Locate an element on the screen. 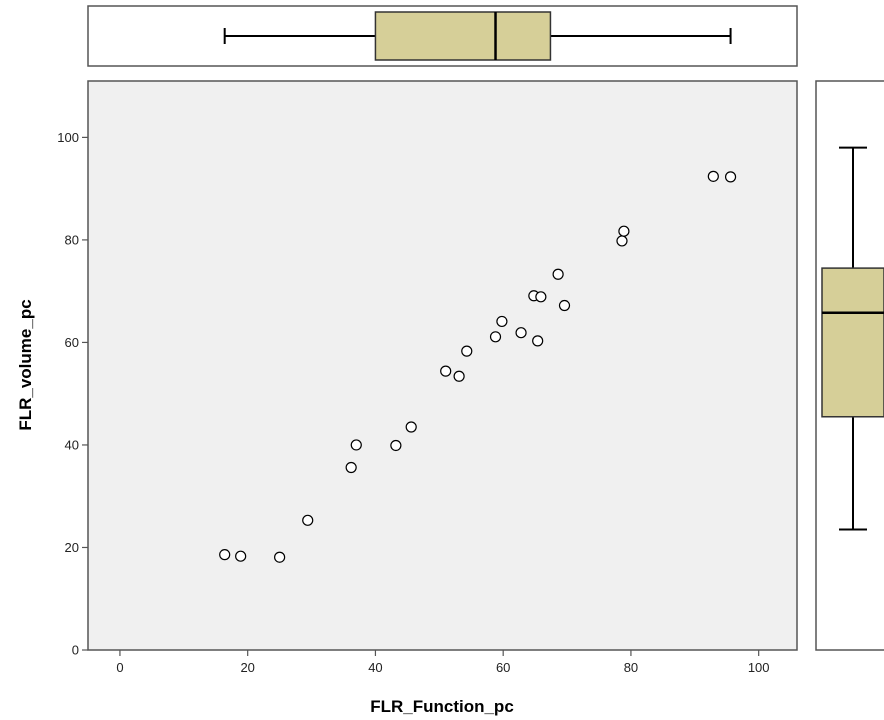 The height and width of the screenshot is (720, 884). x-tick-label: 100 is located at coordinates (759, 667).